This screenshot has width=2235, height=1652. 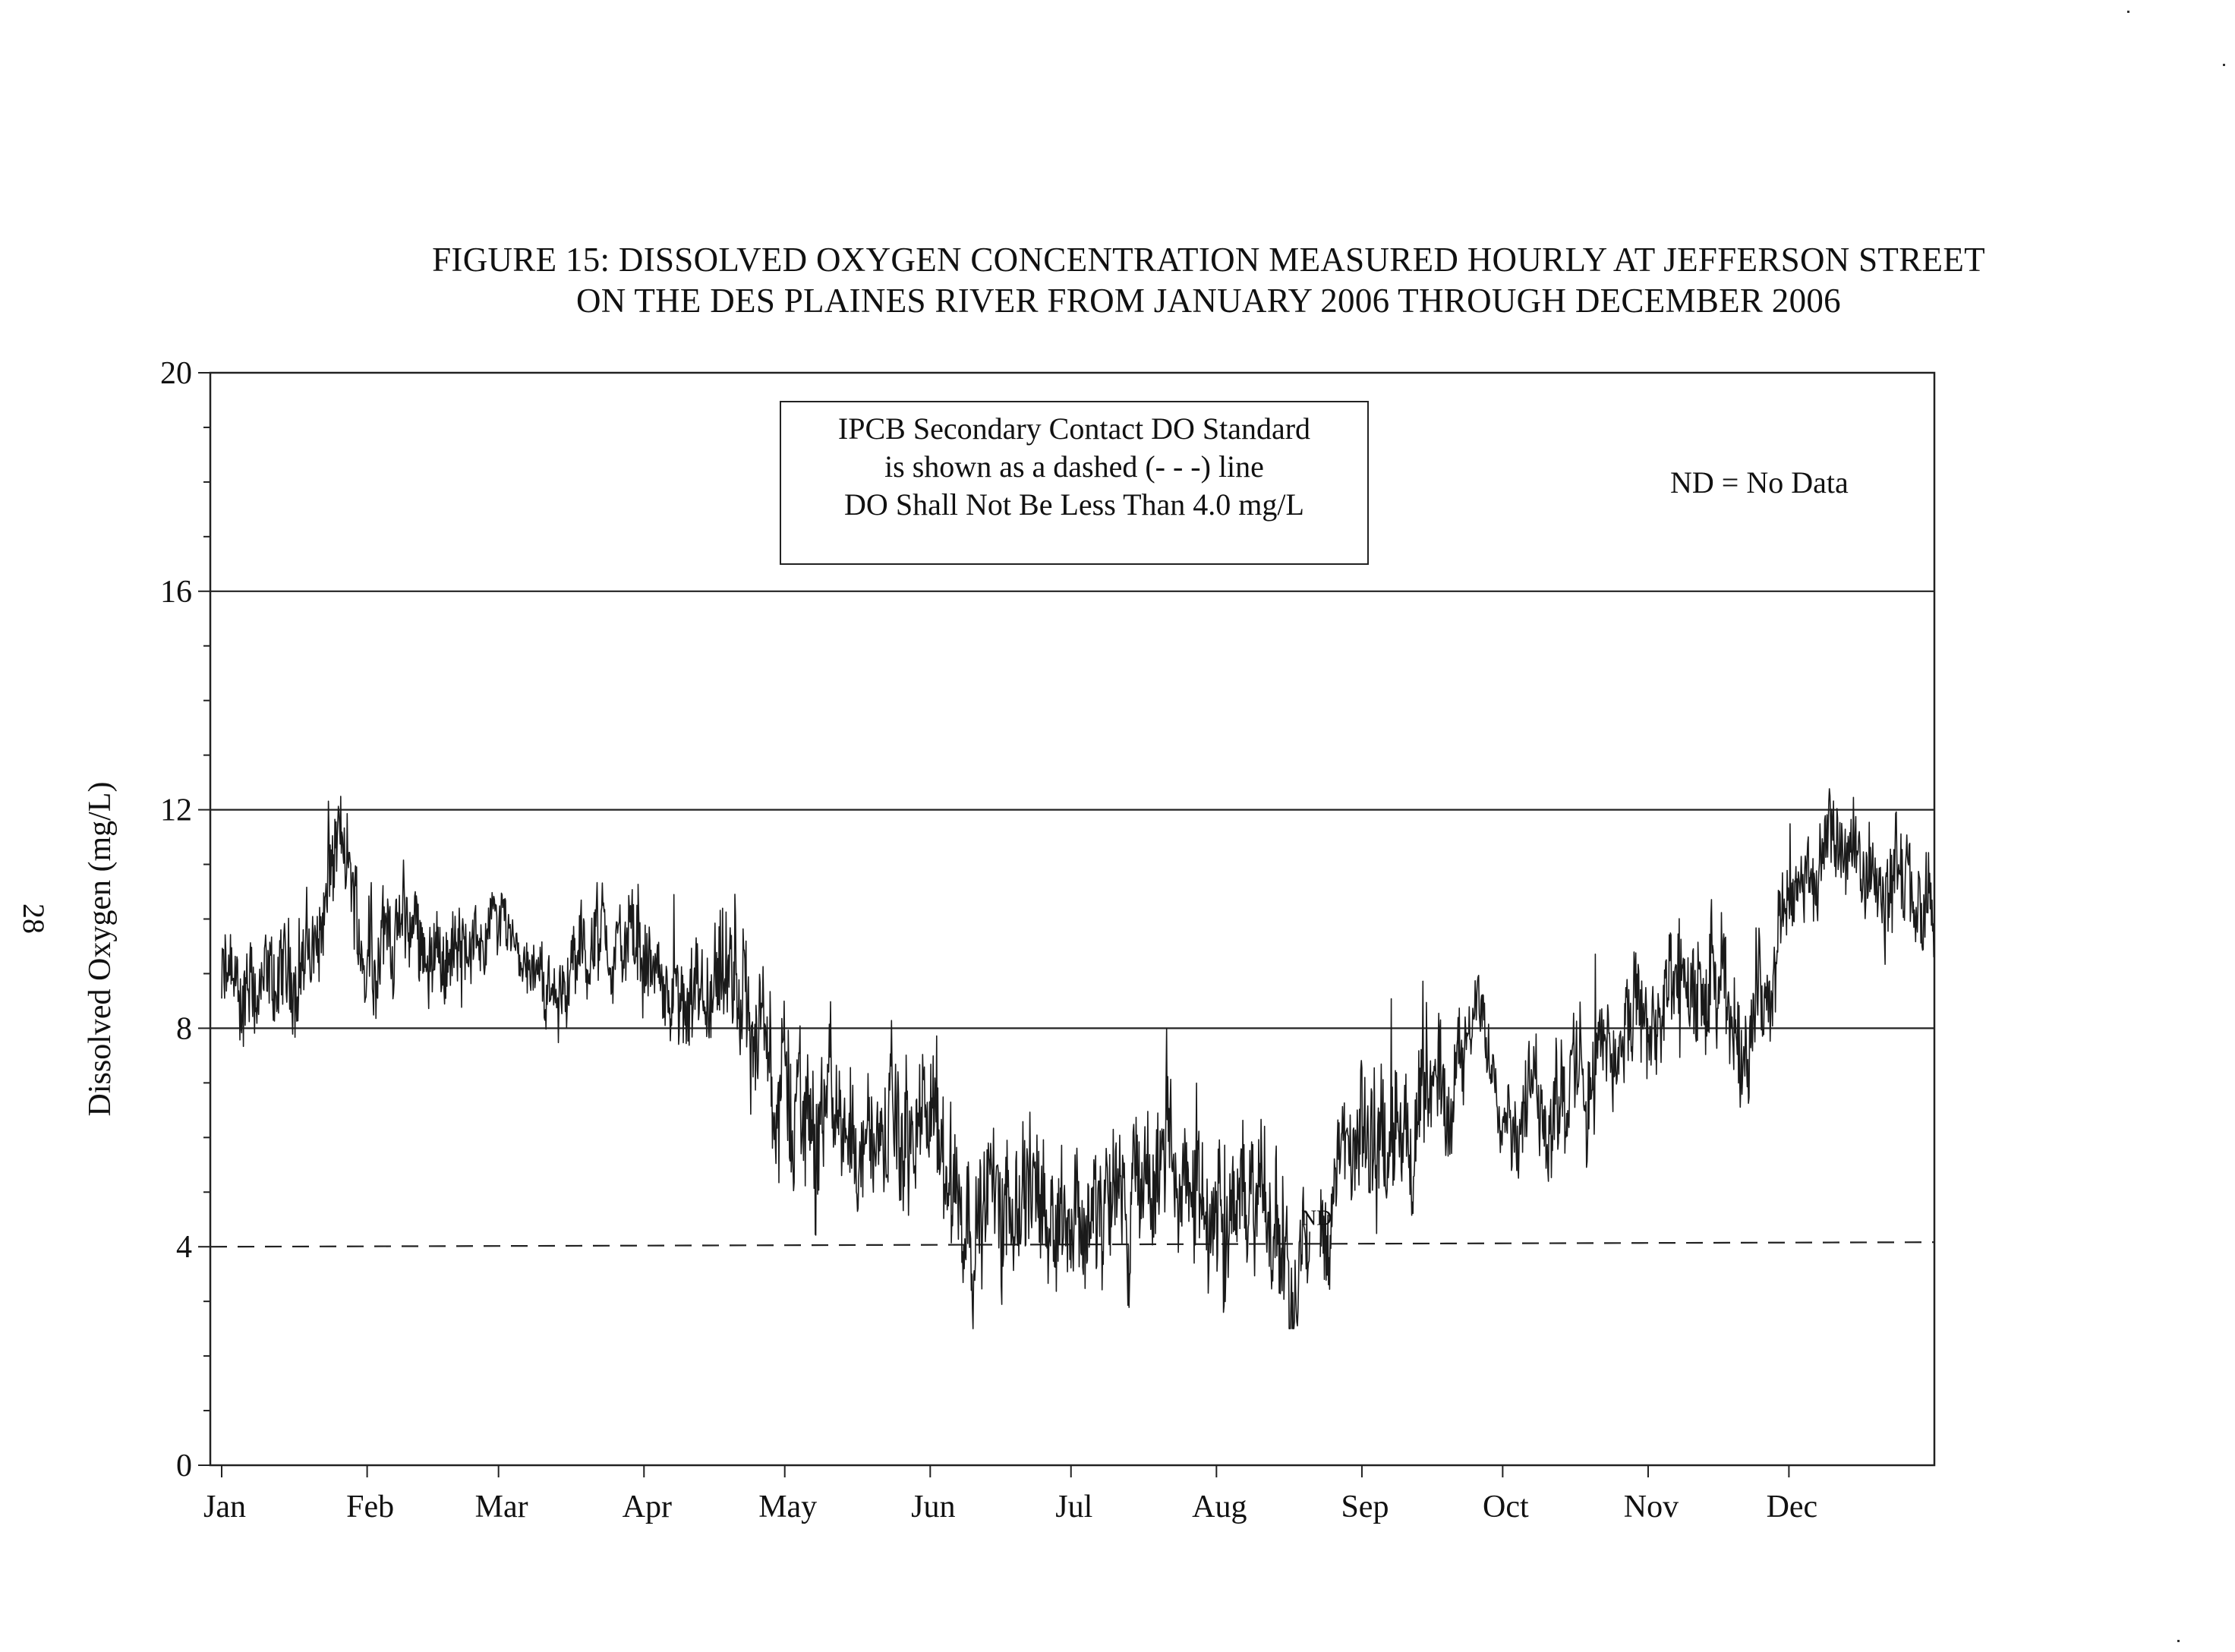 What do you see at coordinates (647, 1507) in the screenshot?
I see `x-tick-label: Apr` at bounding box center [647, 1507].